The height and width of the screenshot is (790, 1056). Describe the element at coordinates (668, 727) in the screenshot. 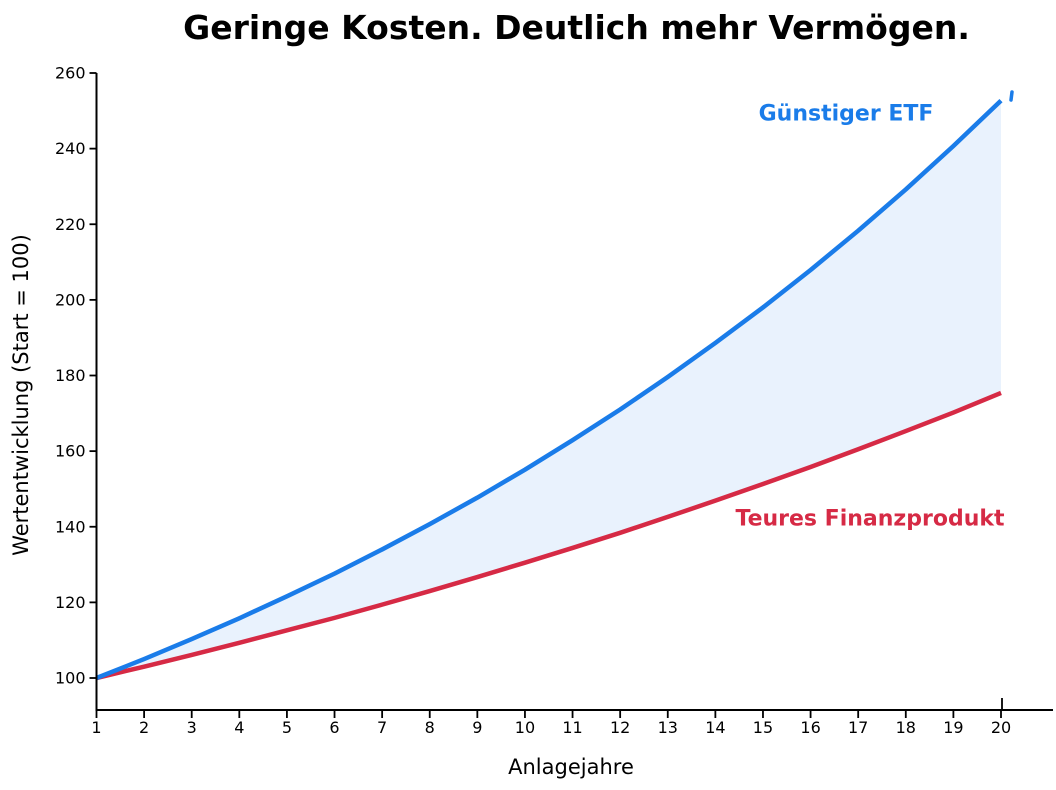

I see `x-tick-label: 13` at that location.